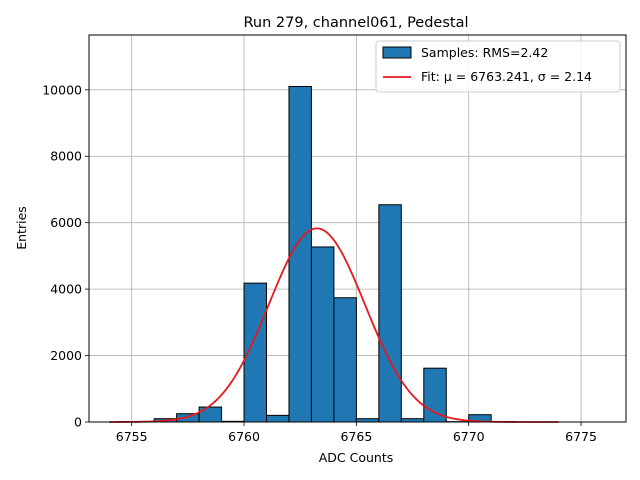 The height and width of the screenshot is (480, 640). What do you see at coordinates (65, 256) in the screenshot?
I see `y-axis-ticks: 0 2000 4000 6000 8000 10000` at bounding box center [65, 256].